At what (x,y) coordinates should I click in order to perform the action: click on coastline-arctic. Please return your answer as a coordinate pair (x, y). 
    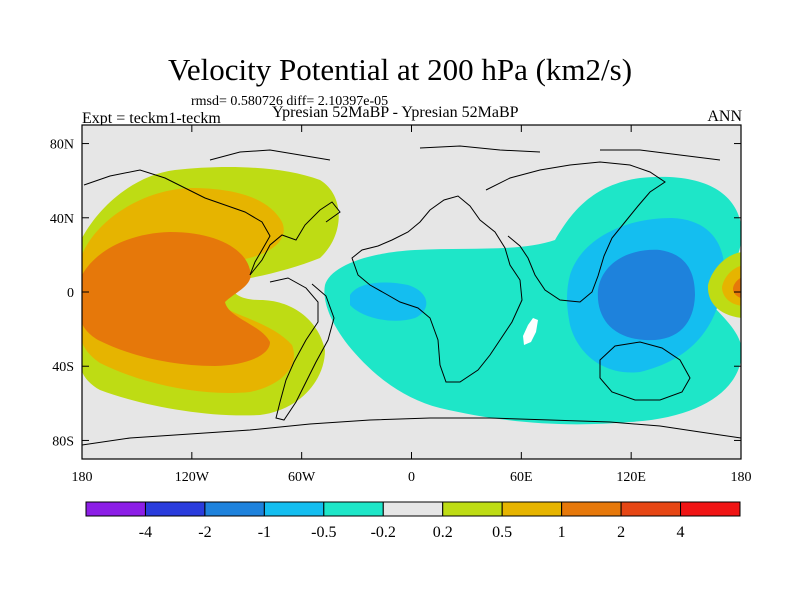
    Looking at the image, I should click on (465, 153).